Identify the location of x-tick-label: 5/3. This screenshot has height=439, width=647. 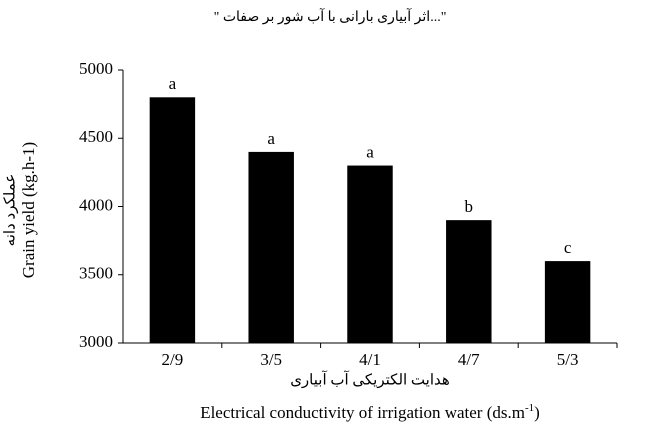
(568, 359).